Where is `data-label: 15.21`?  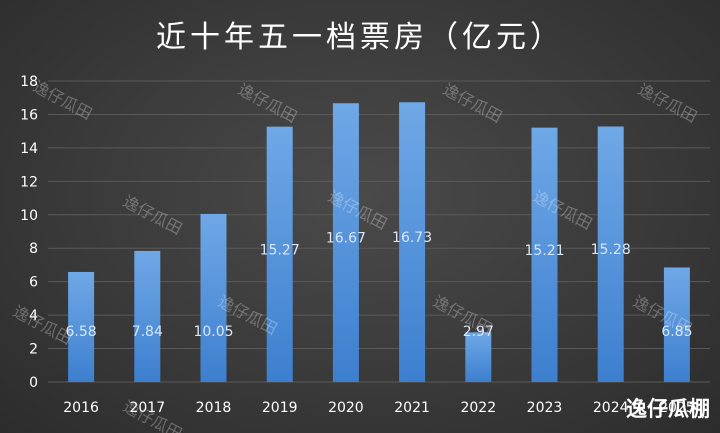
data-label: 15.21 is located at coordinates (544, 251).